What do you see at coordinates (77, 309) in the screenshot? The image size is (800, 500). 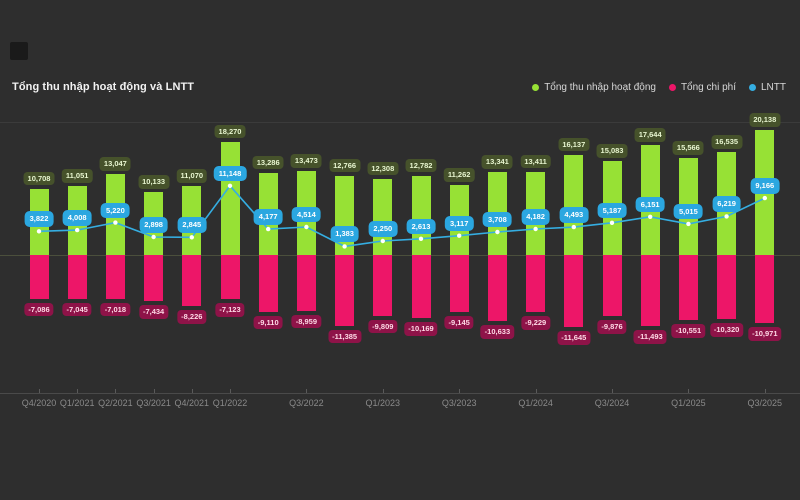 I see `value-label-expense: -7,045` at bounding box center [77, 309].